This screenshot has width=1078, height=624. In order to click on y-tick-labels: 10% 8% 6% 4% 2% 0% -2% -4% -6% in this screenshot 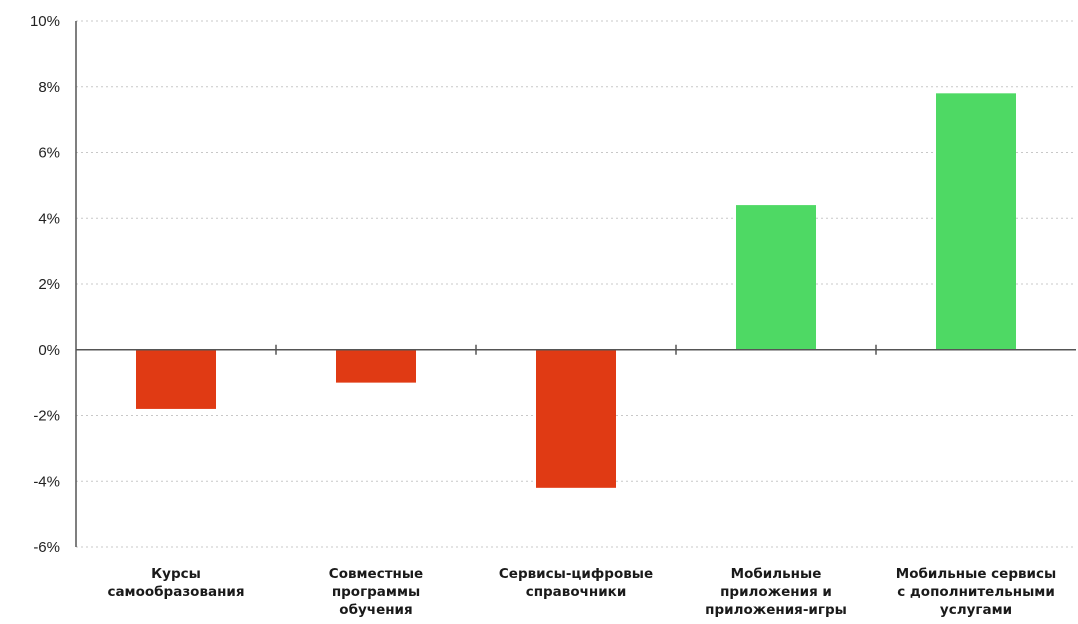, I will do `click(45, 284)`.